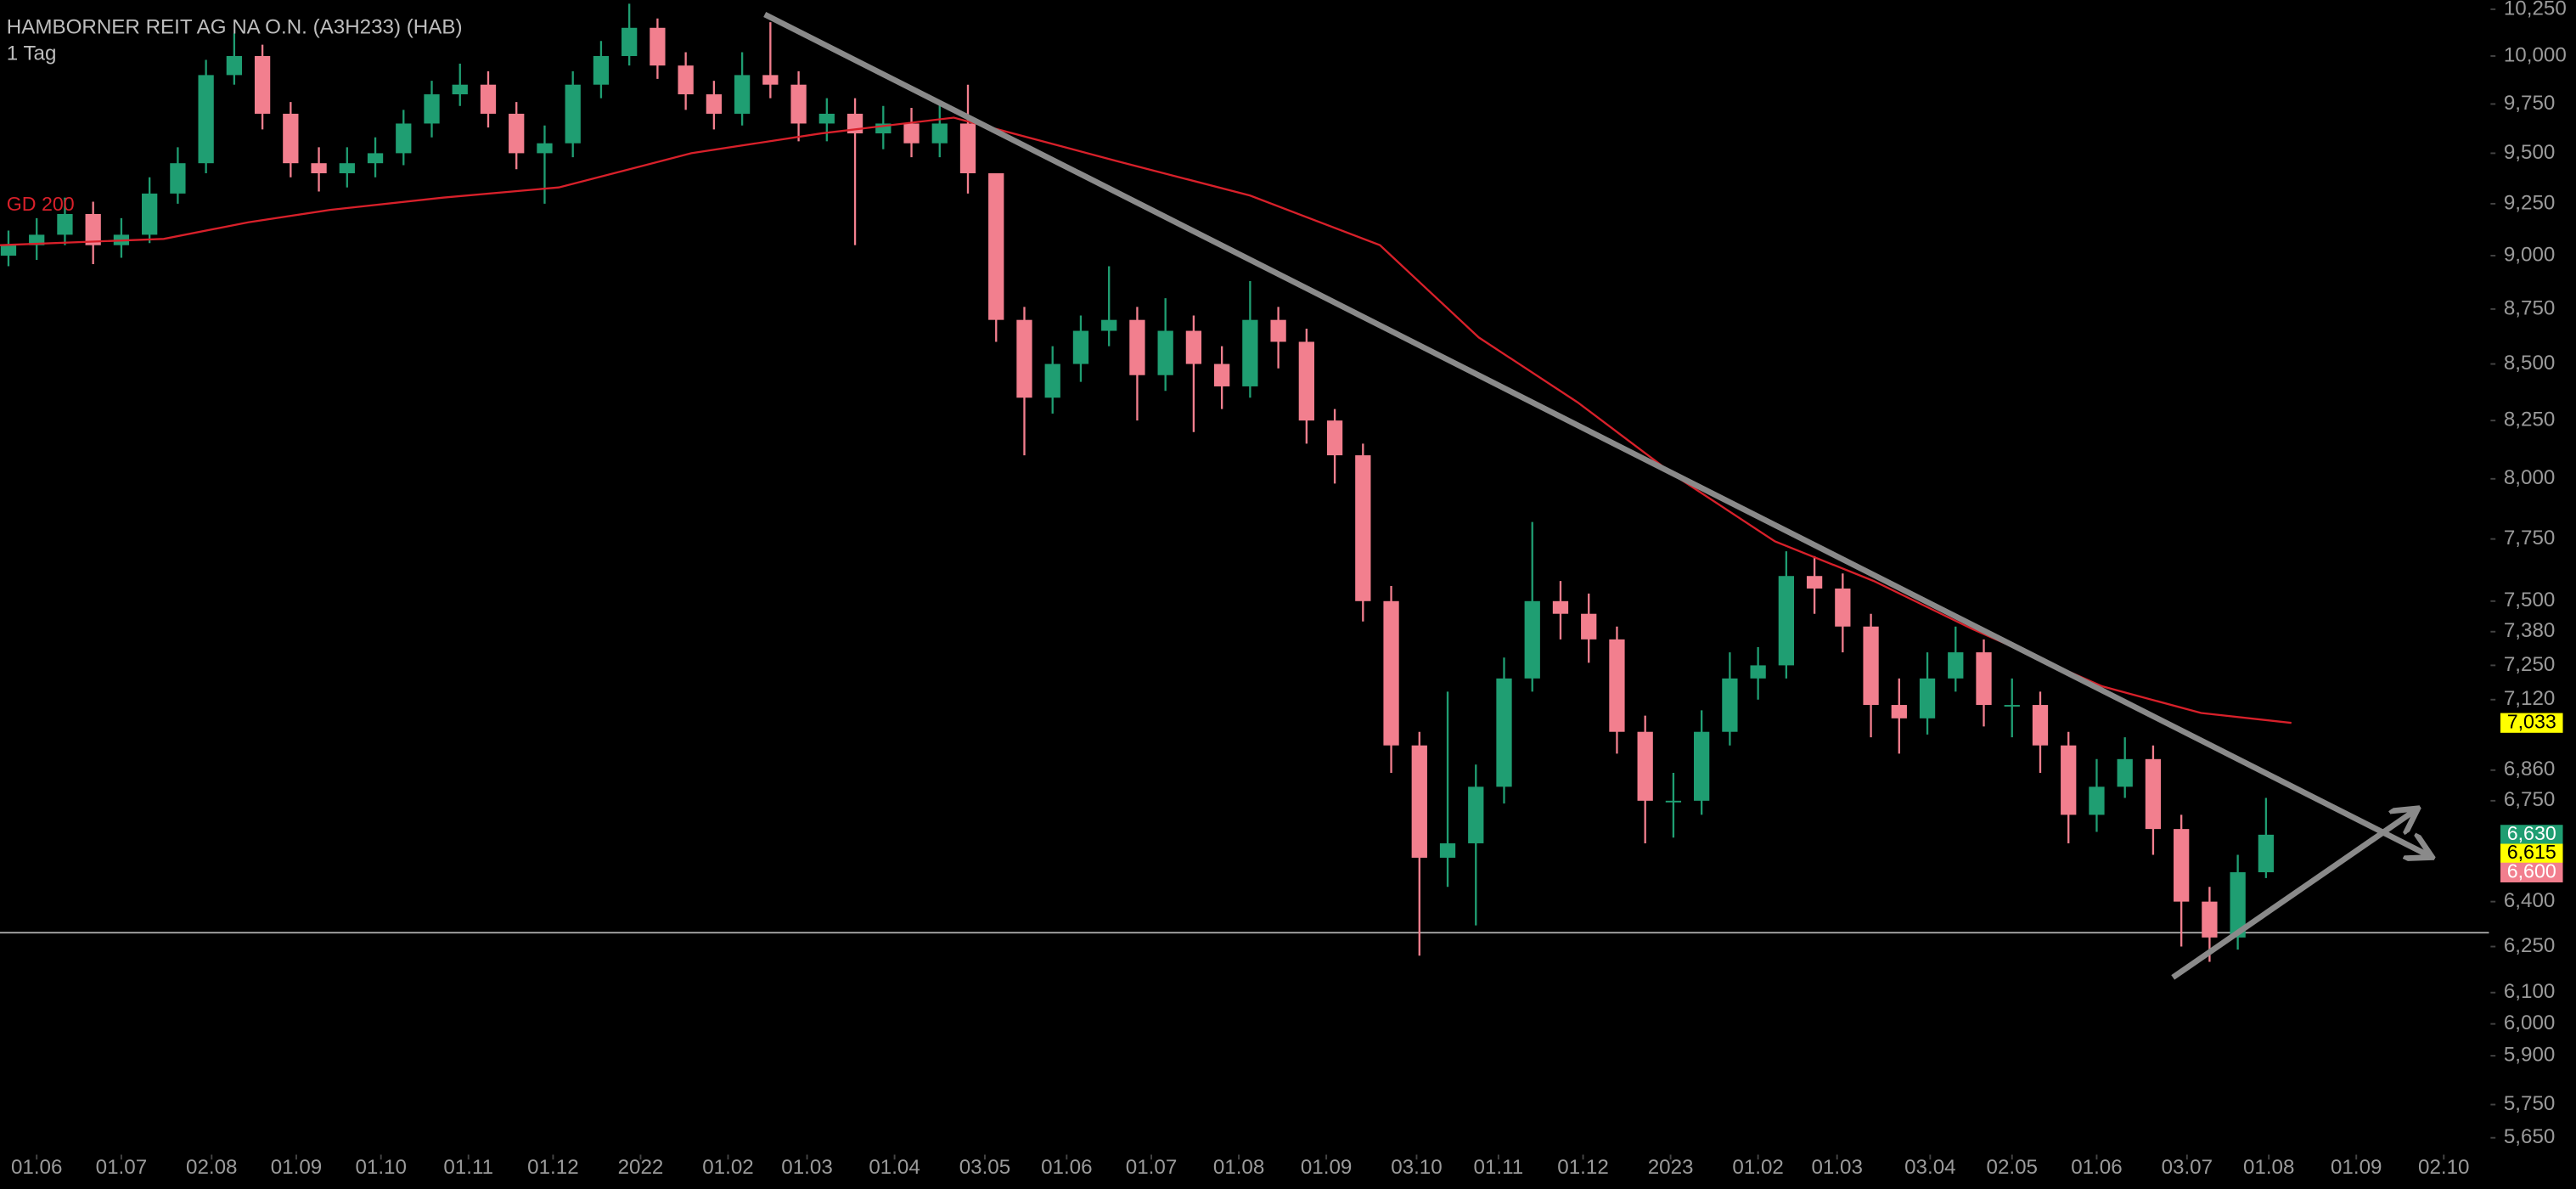 The height and width of the screenshot is (1189, 2576). What do you see at coordinates (2530, 364) in the screenshot?
I see `y-tick-label: 8,500` at bounding box center [2530, 364].